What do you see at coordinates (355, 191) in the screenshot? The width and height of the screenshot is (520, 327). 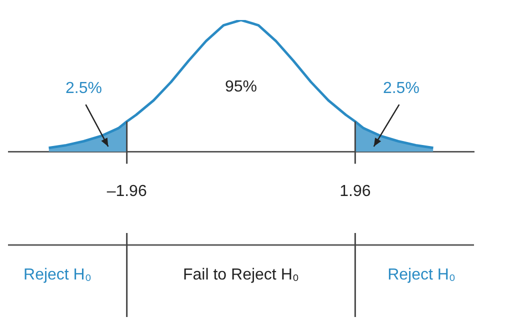 I see `x-tick-label: 1.96` at bounding box center [355, 191].